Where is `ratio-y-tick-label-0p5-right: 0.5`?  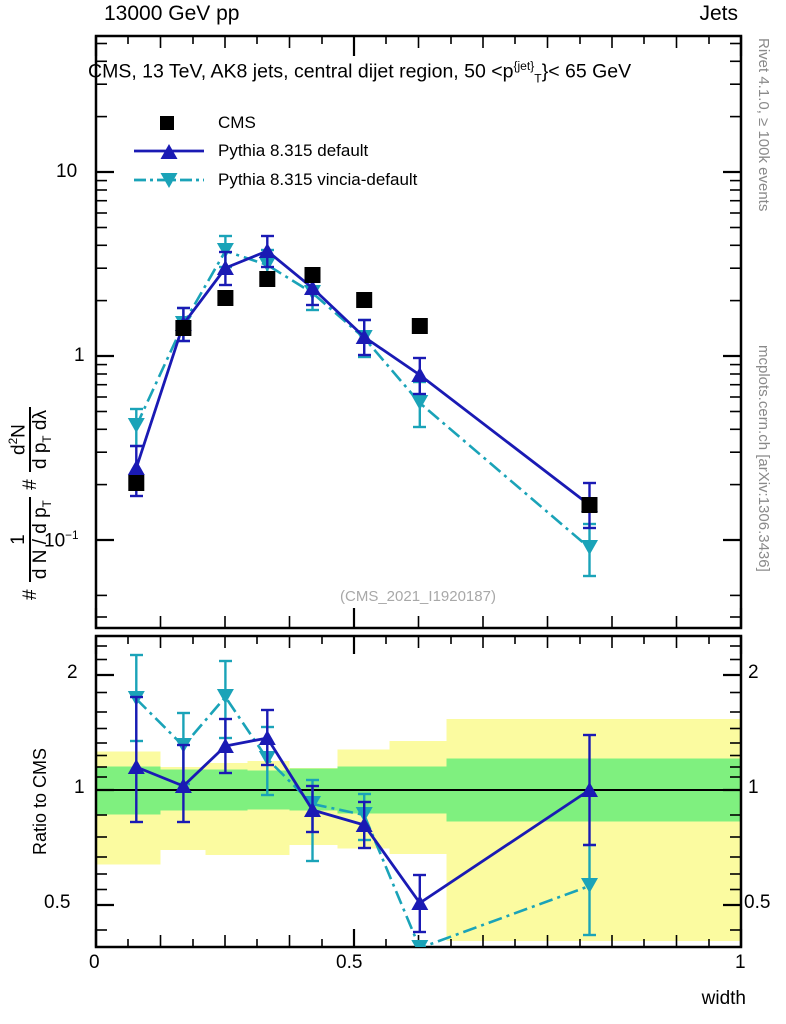
ratio-y-tick-label-0p5-right: 0.5 is located at coordinates (757, 902).